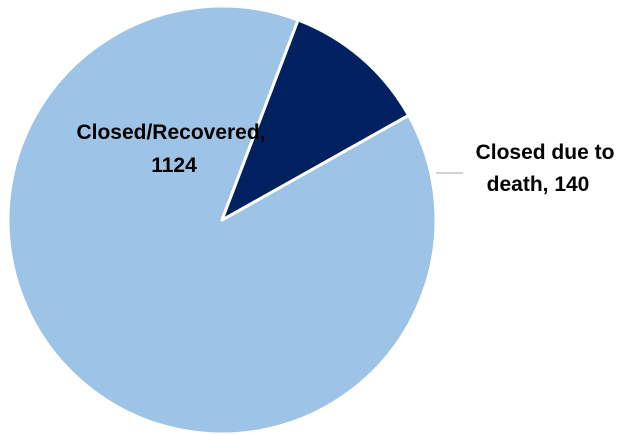 Image resolution: width=624 pixels, height=434 pixels. What do you see at coordinates (174, 165) in the screenshot?
I see `slice-label-recovered-value: 1124` at bounding box center [174, 165].